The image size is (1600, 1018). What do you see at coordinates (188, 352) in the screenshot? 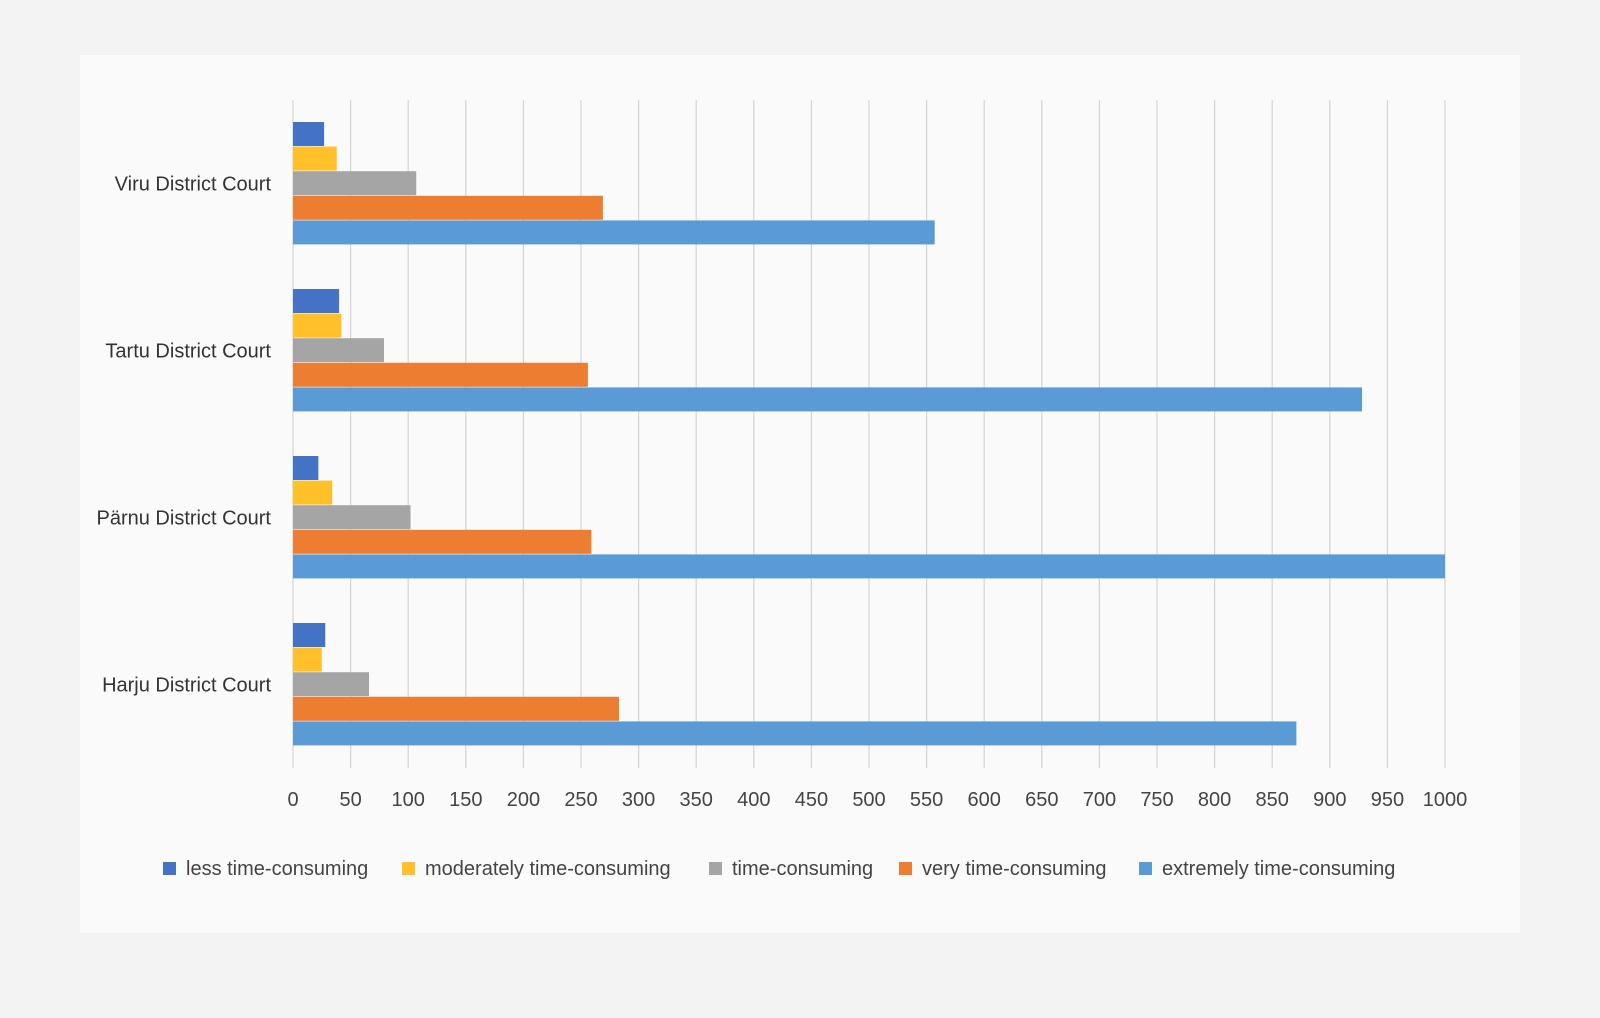
I see `category-label: Tartu District Court` at bounding box center [188, 352].